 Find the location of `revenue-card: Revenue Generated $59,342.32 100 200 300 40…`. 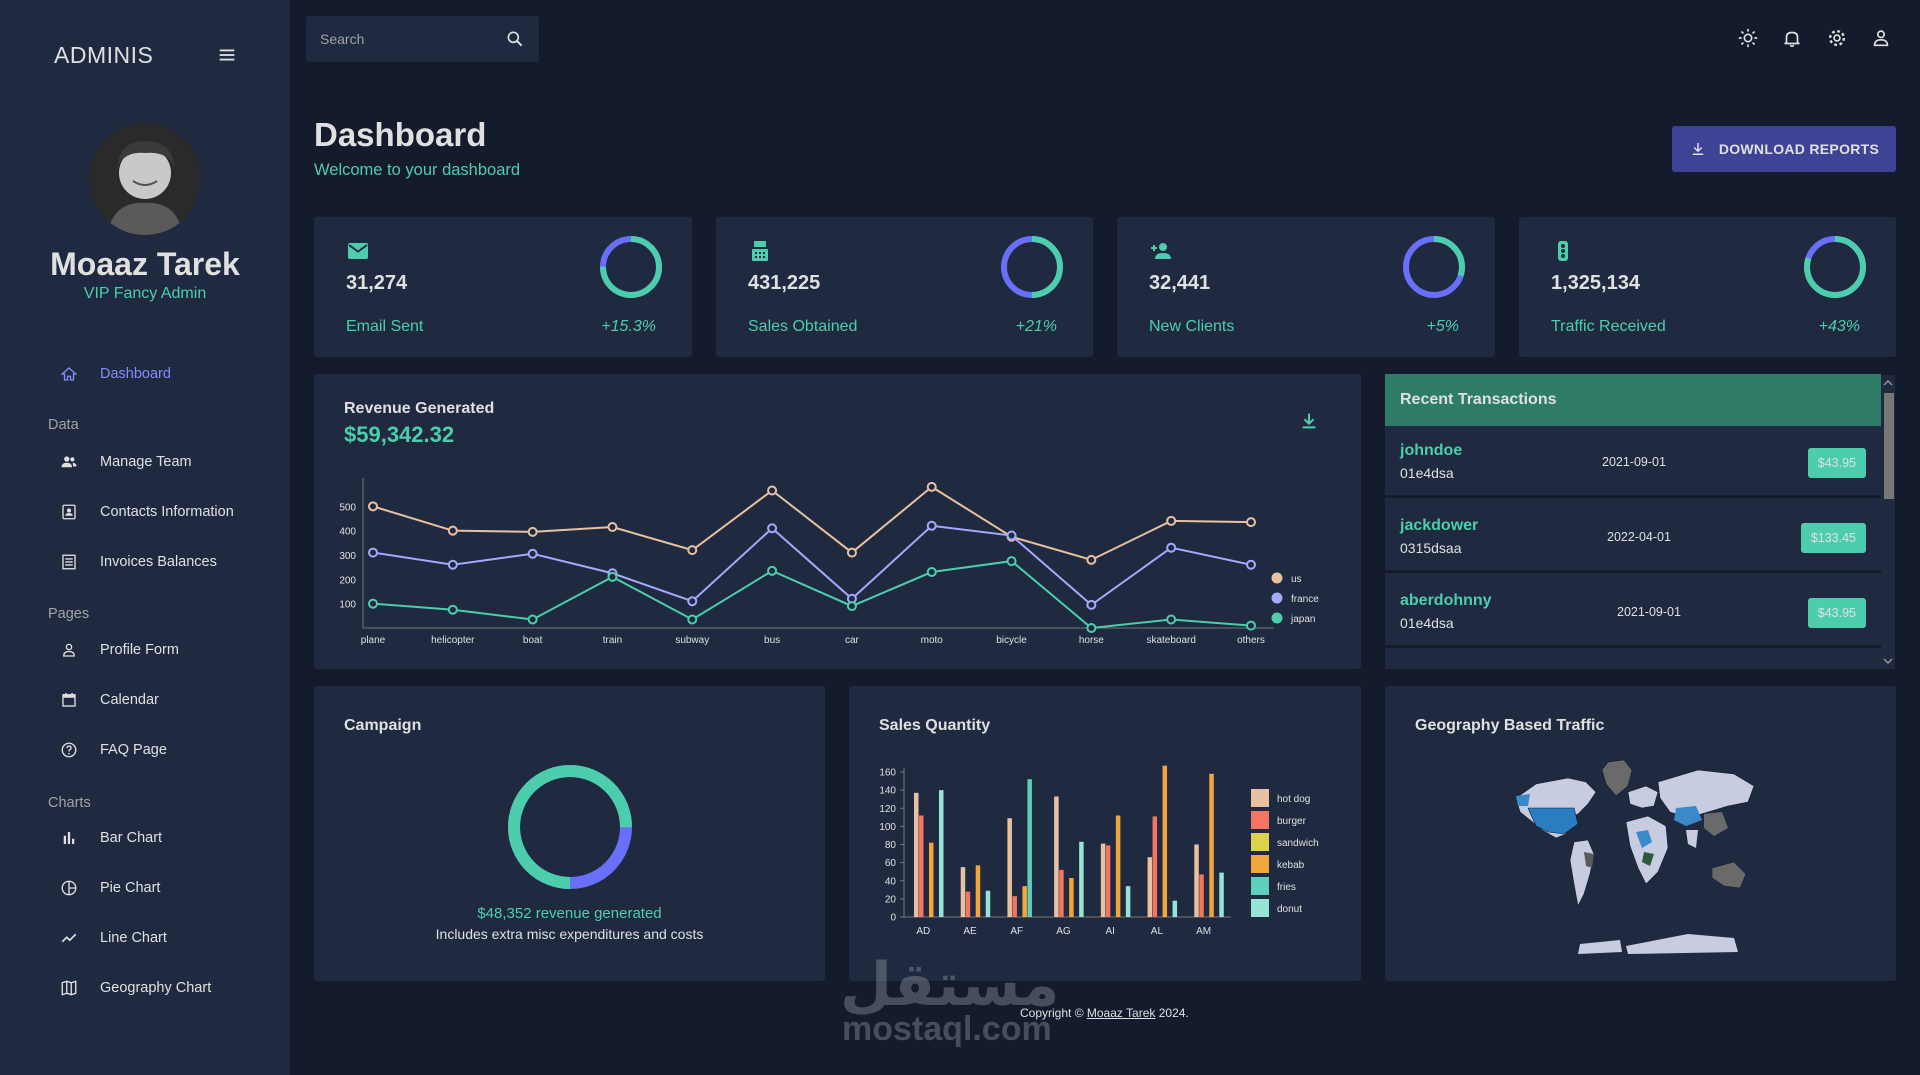

revenue-card: Revenue Generated $59,342.32 100 200 300 40… is located at coordinates (837, 521).